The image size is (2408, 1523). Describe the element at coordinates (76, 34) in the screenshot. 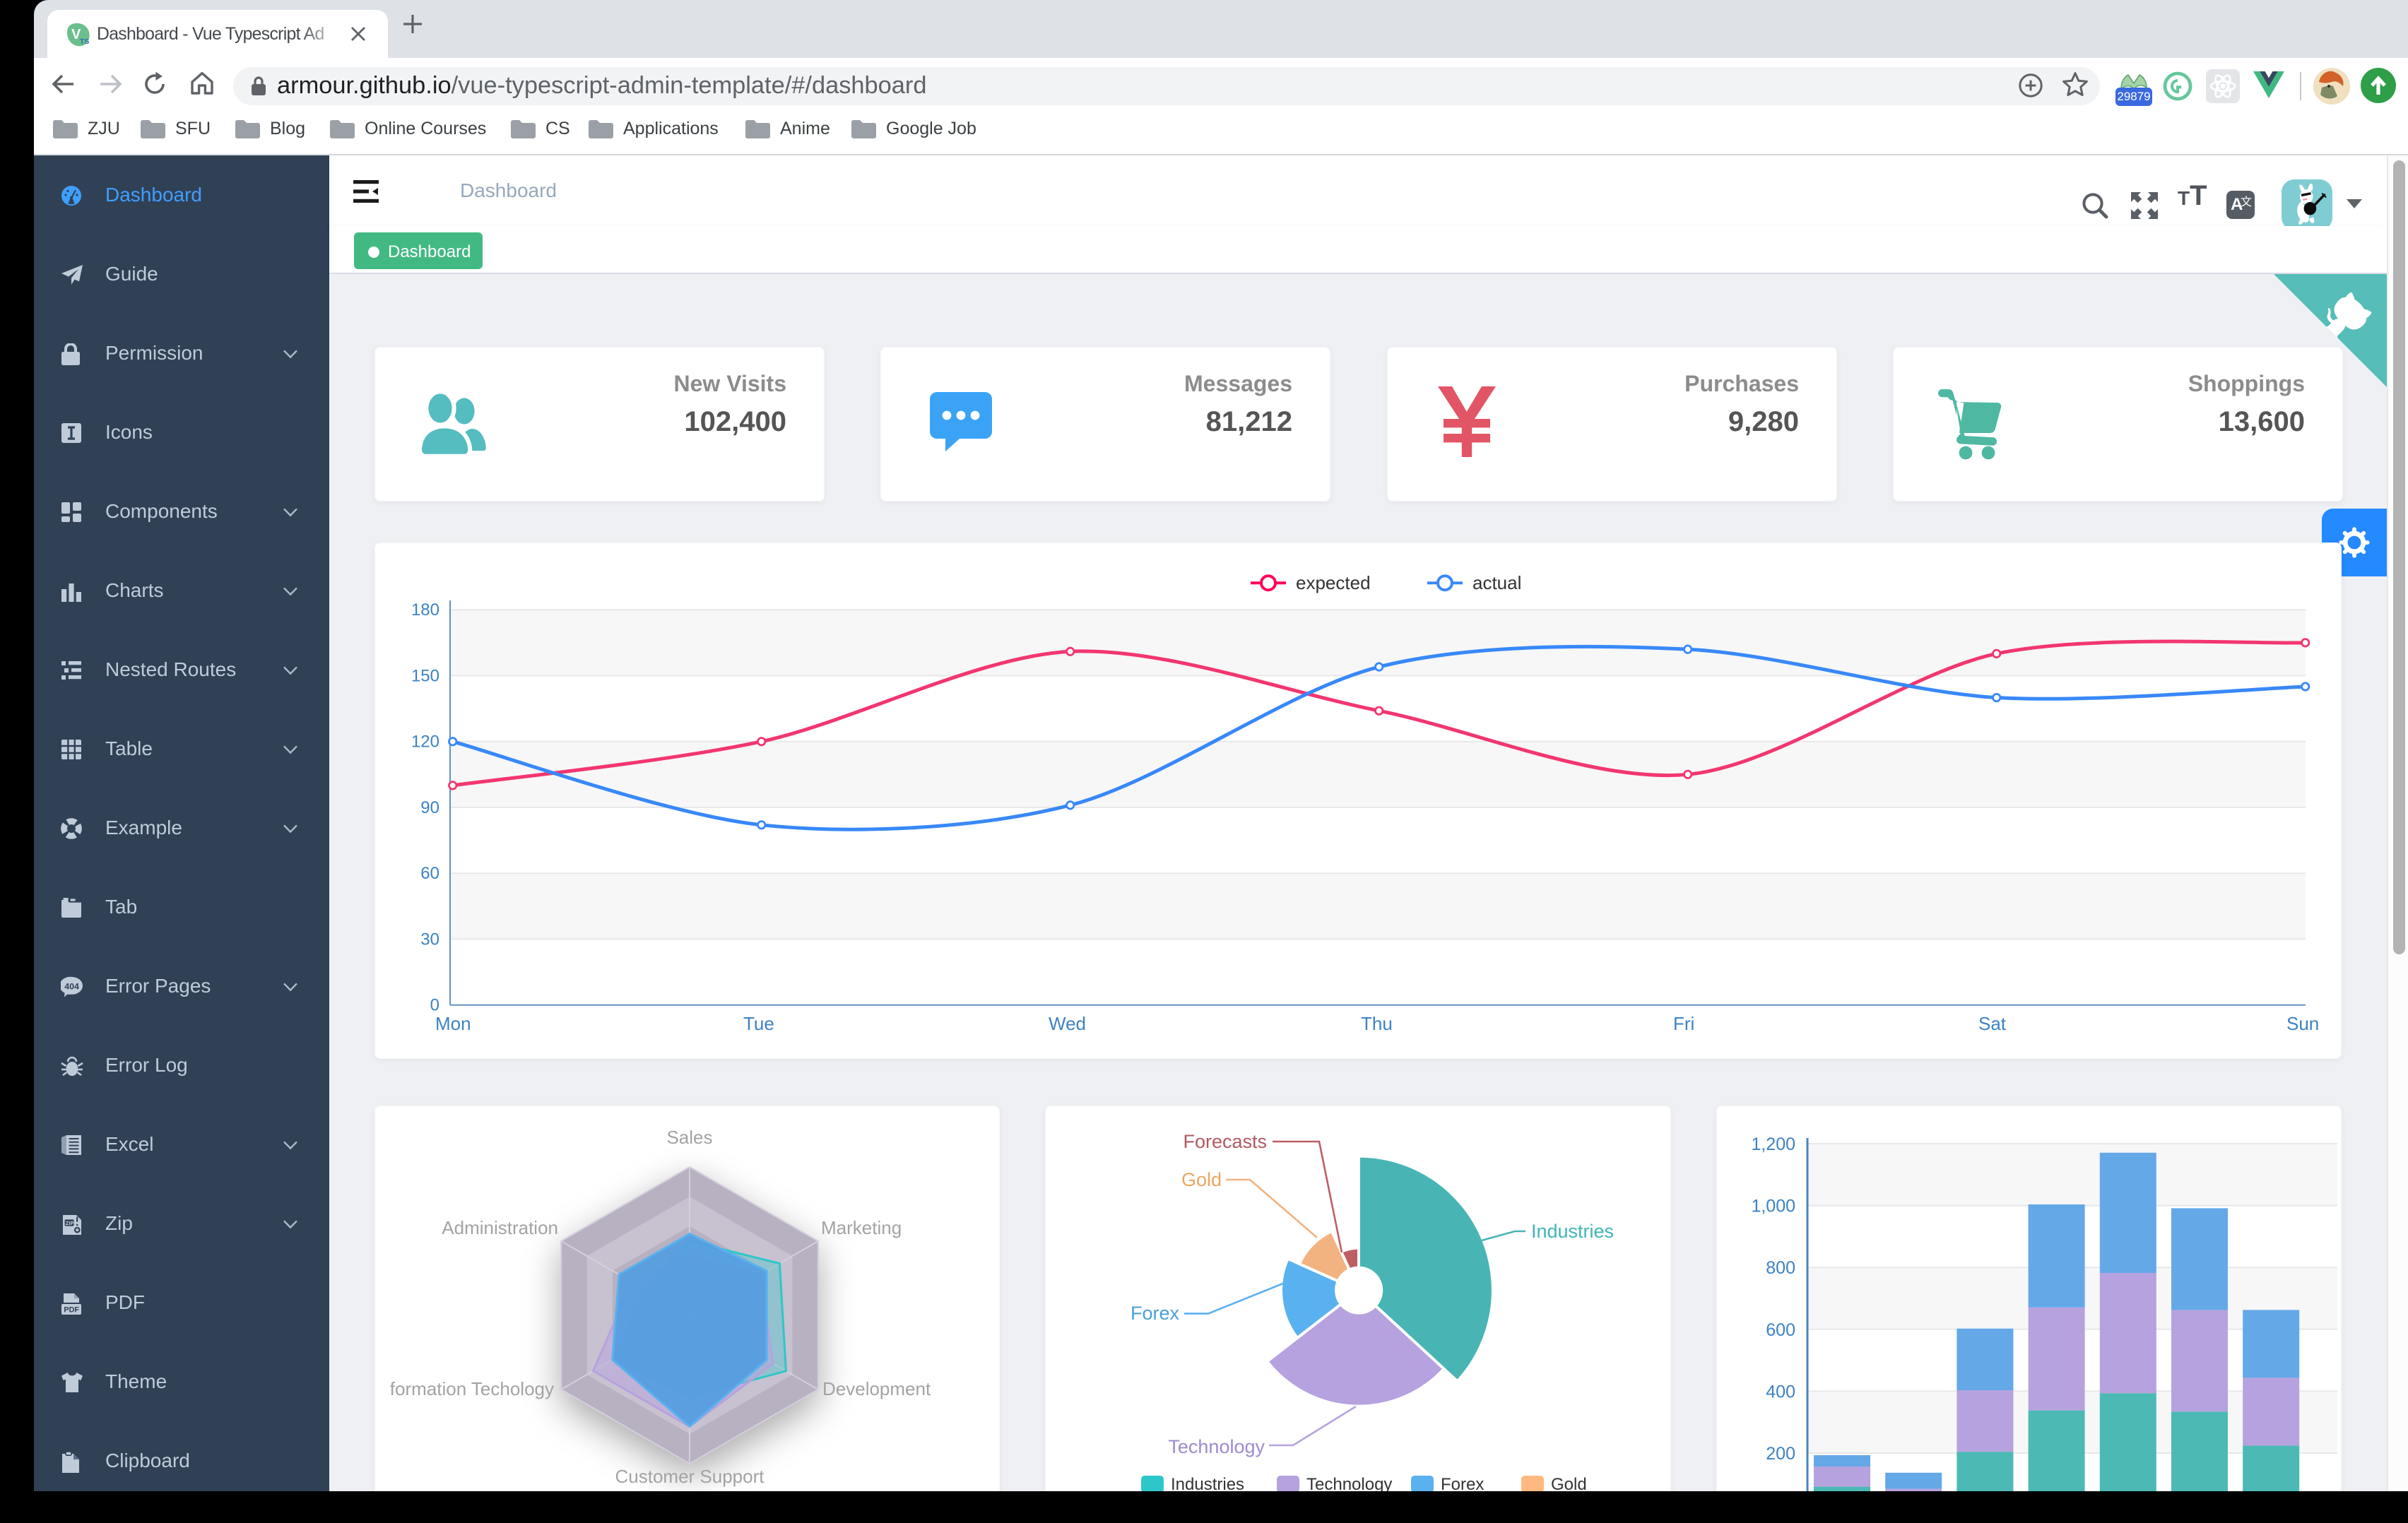

I see `svg-text: V` at that location.